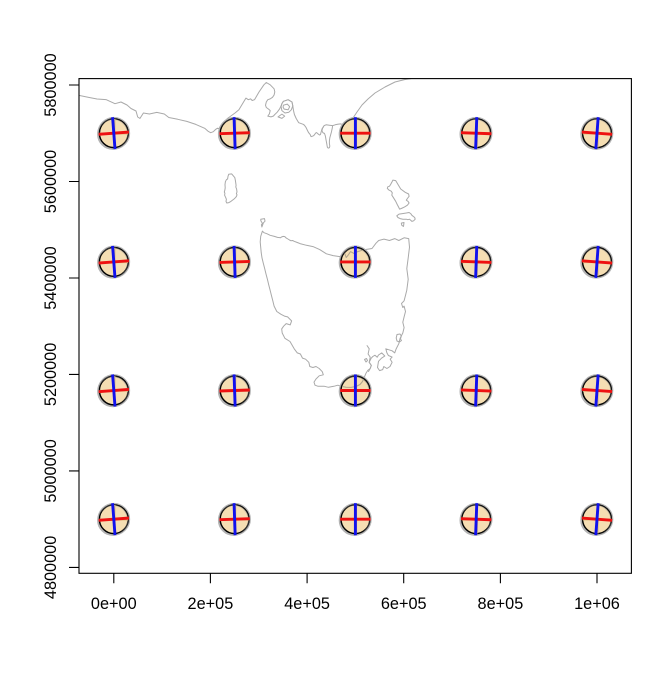  I want to click on svg-text: 5200000, so click(51, 374).